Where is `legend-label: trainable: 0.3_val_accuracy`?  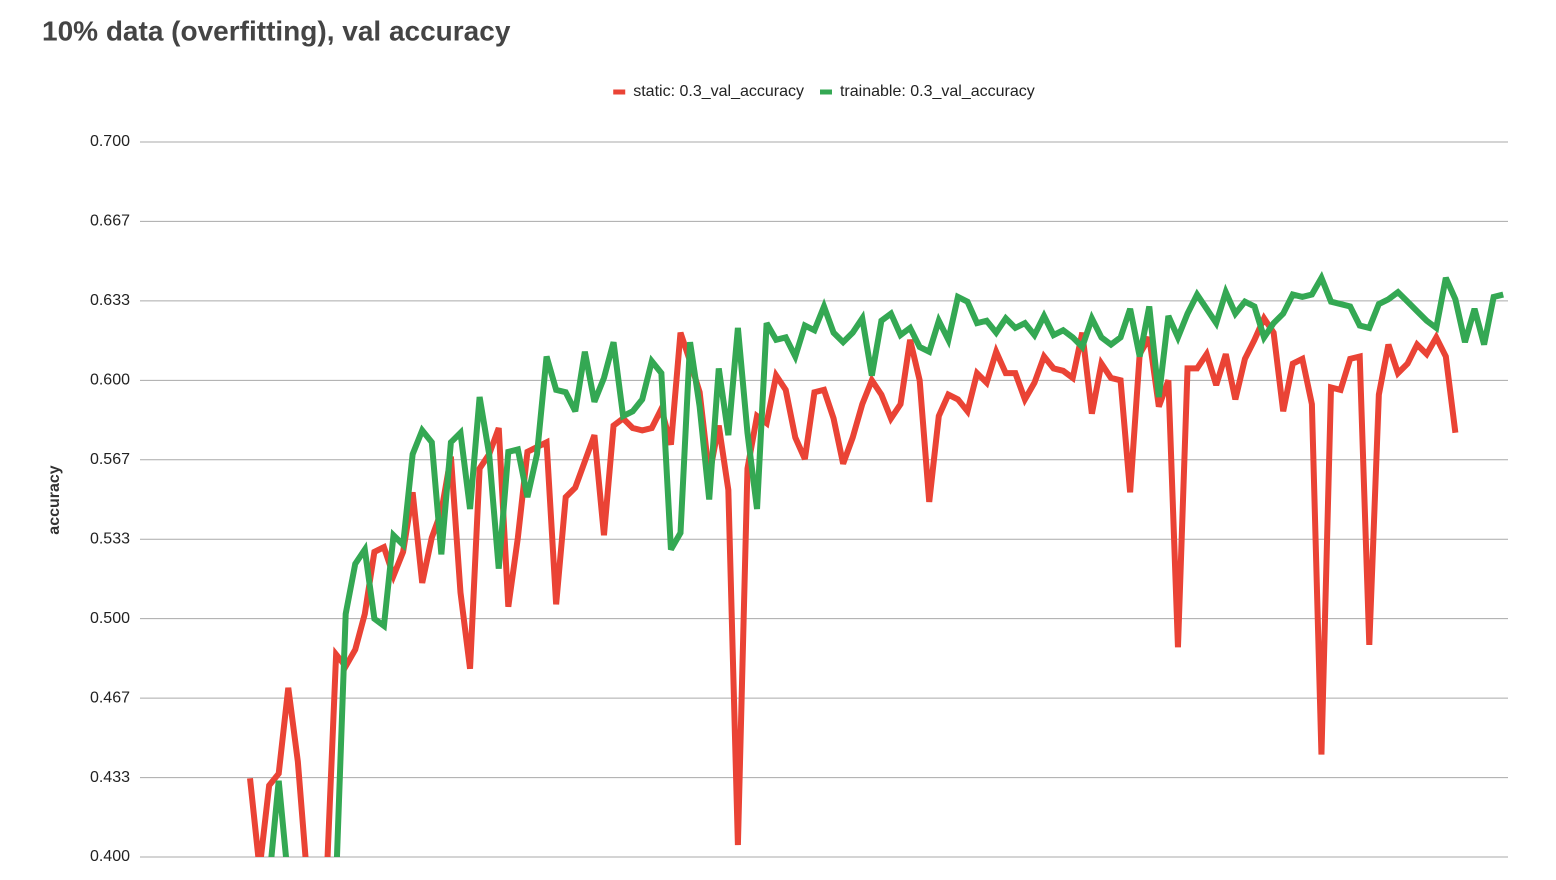
legend-label: trainable: 0.3_val_accuracy is located at coordinates (937, 91).